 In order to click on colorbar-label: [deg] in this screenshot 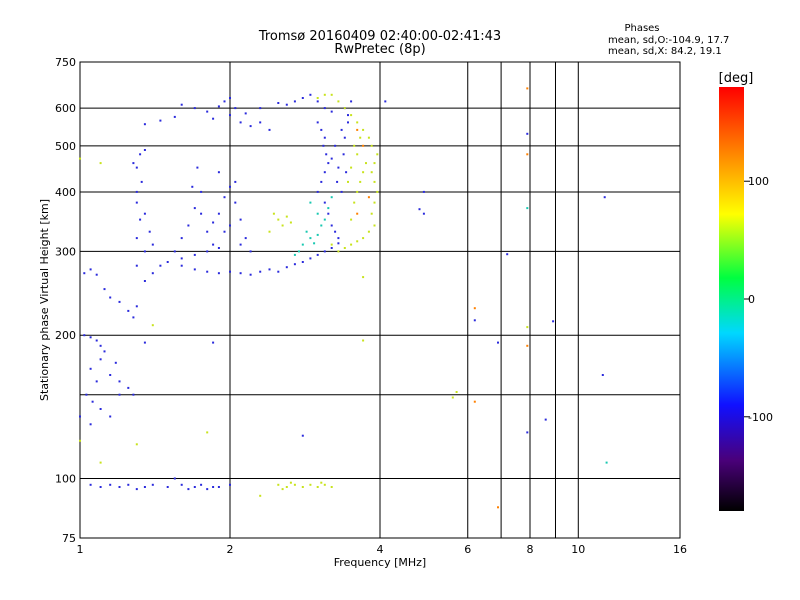, I will do `click(736, 78)`.